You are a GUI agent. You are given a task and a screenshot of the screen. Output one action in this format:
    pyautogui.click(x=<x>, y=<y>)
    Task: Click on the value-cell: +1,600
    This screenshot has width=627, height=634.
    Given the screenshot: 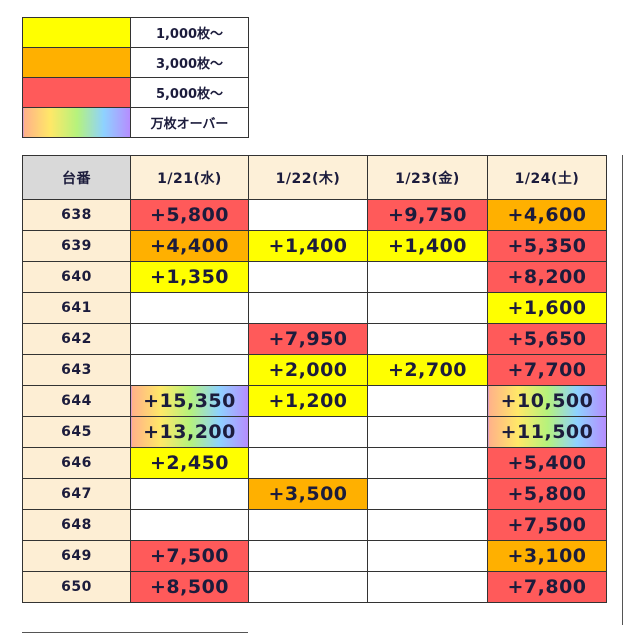 What is the action you would take?
    pyautogui.click(x=547, y=308)
    